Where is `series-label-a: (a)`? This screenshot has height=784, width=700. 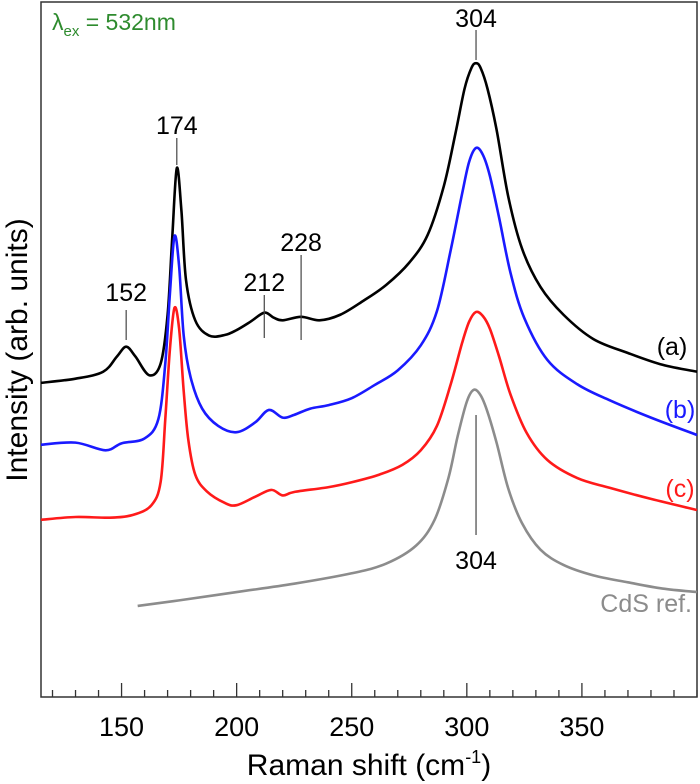
series-label-a: (a) is located at coordinates (672, 347).